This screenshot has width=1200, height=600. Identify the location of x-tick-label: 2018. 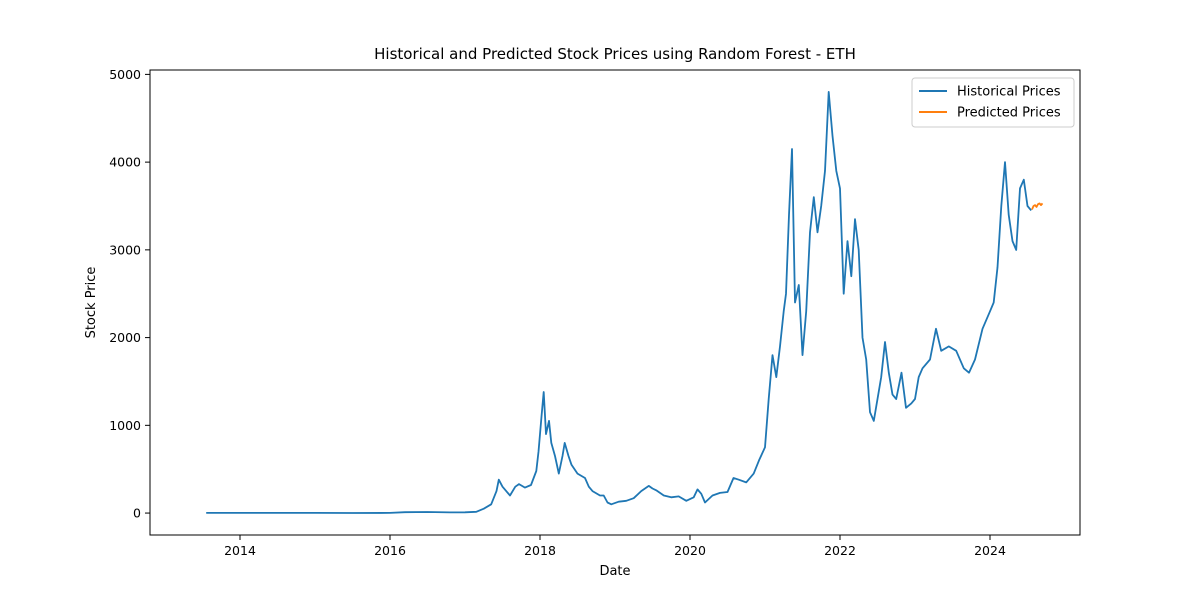
(540, 550).